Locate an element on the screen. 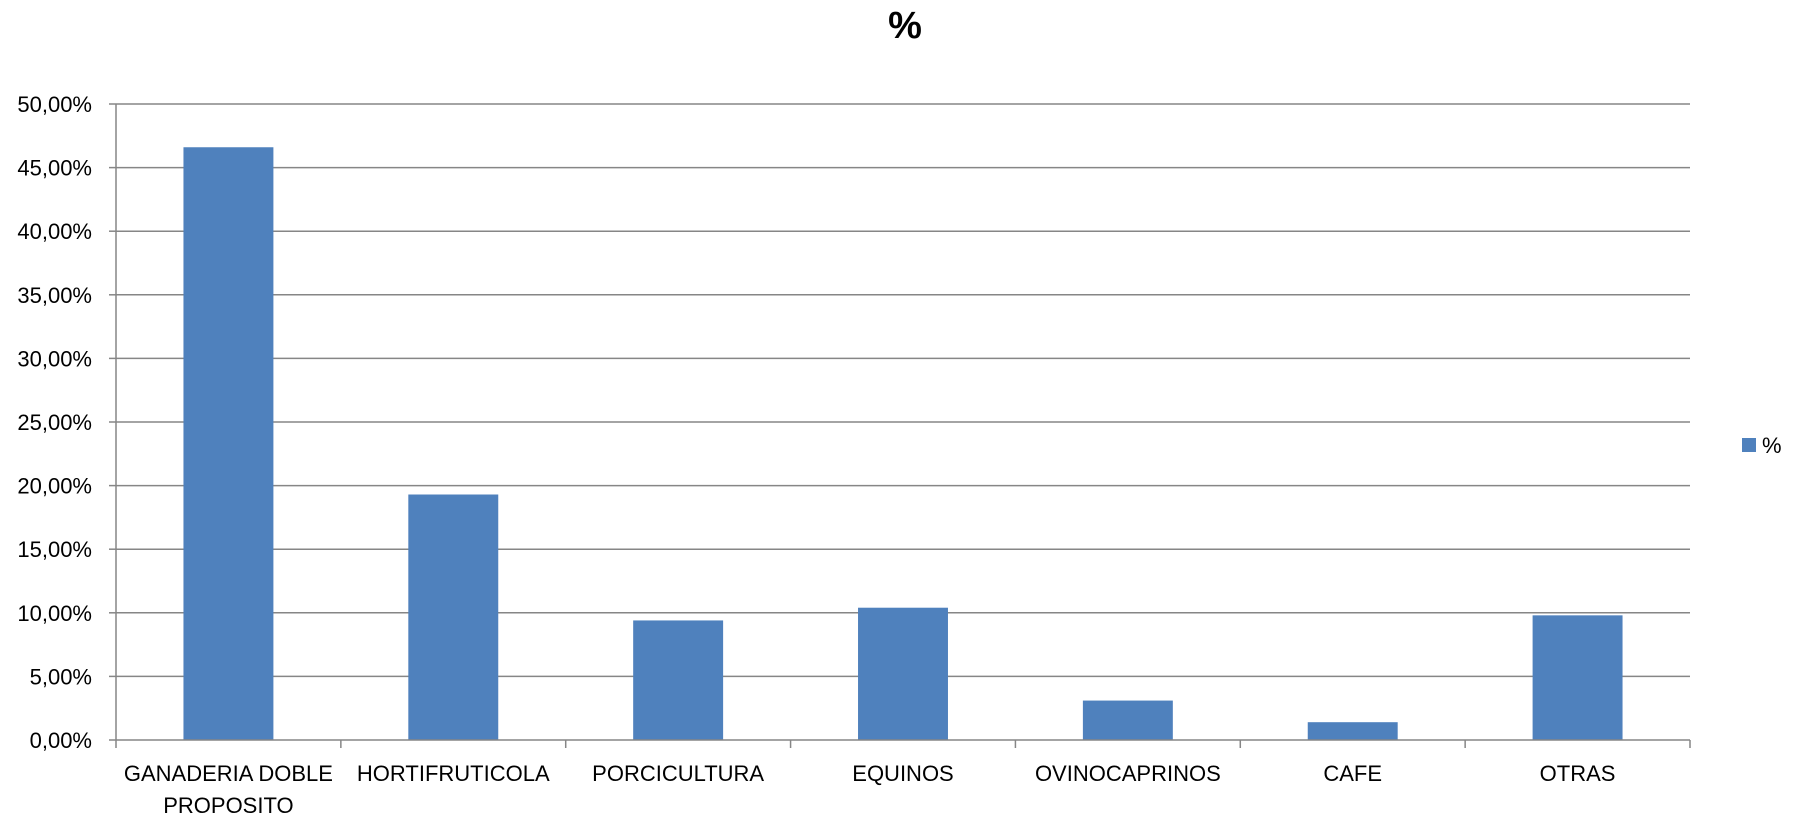 The height and width of the screenshot is (819, 1796). y-tick-label: 15,00% is located at coordinates (54, 549).